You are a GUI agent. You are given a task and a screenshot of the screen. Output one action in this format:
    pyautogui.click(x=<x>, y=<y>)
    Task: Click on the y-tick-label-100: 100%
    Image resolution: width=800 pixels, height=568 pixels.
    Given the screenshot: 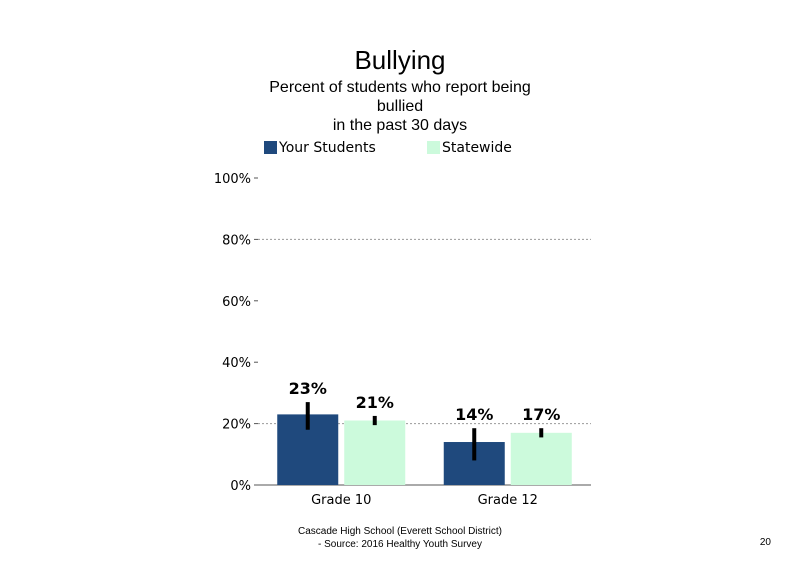 What is the action you would take?
    pyautogui.click(x=232, y=179)
    